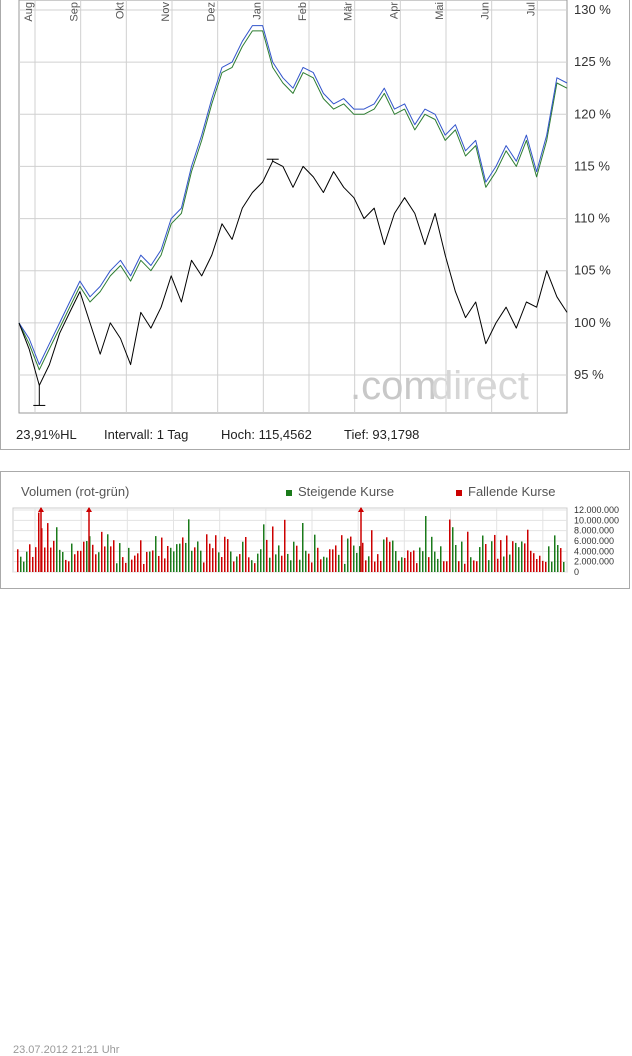 The height and width of the screenshot is (1056, 632). What do you see at coordinates (257, 11) in the screenshot?
I see `month-label: Jan` at bounding box center [257, 11].